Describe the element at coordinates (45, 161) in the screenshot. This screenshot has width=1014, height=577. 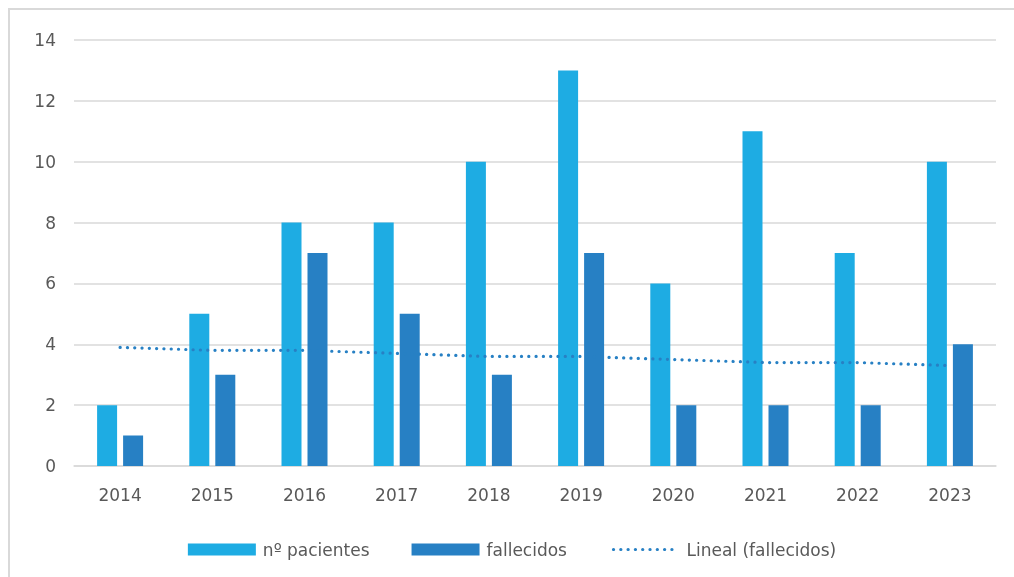
I see `y-tick-label: 10` at that location.